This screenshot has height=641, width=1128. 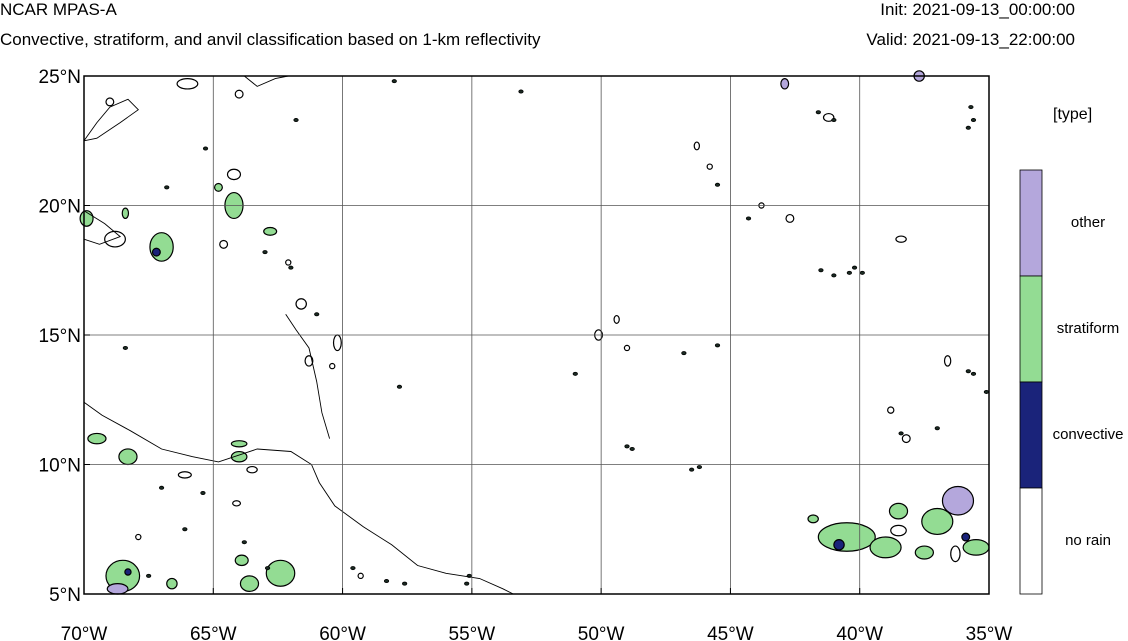 I want to click on y-tick-label: 15°N, so click(x=60, y=336).